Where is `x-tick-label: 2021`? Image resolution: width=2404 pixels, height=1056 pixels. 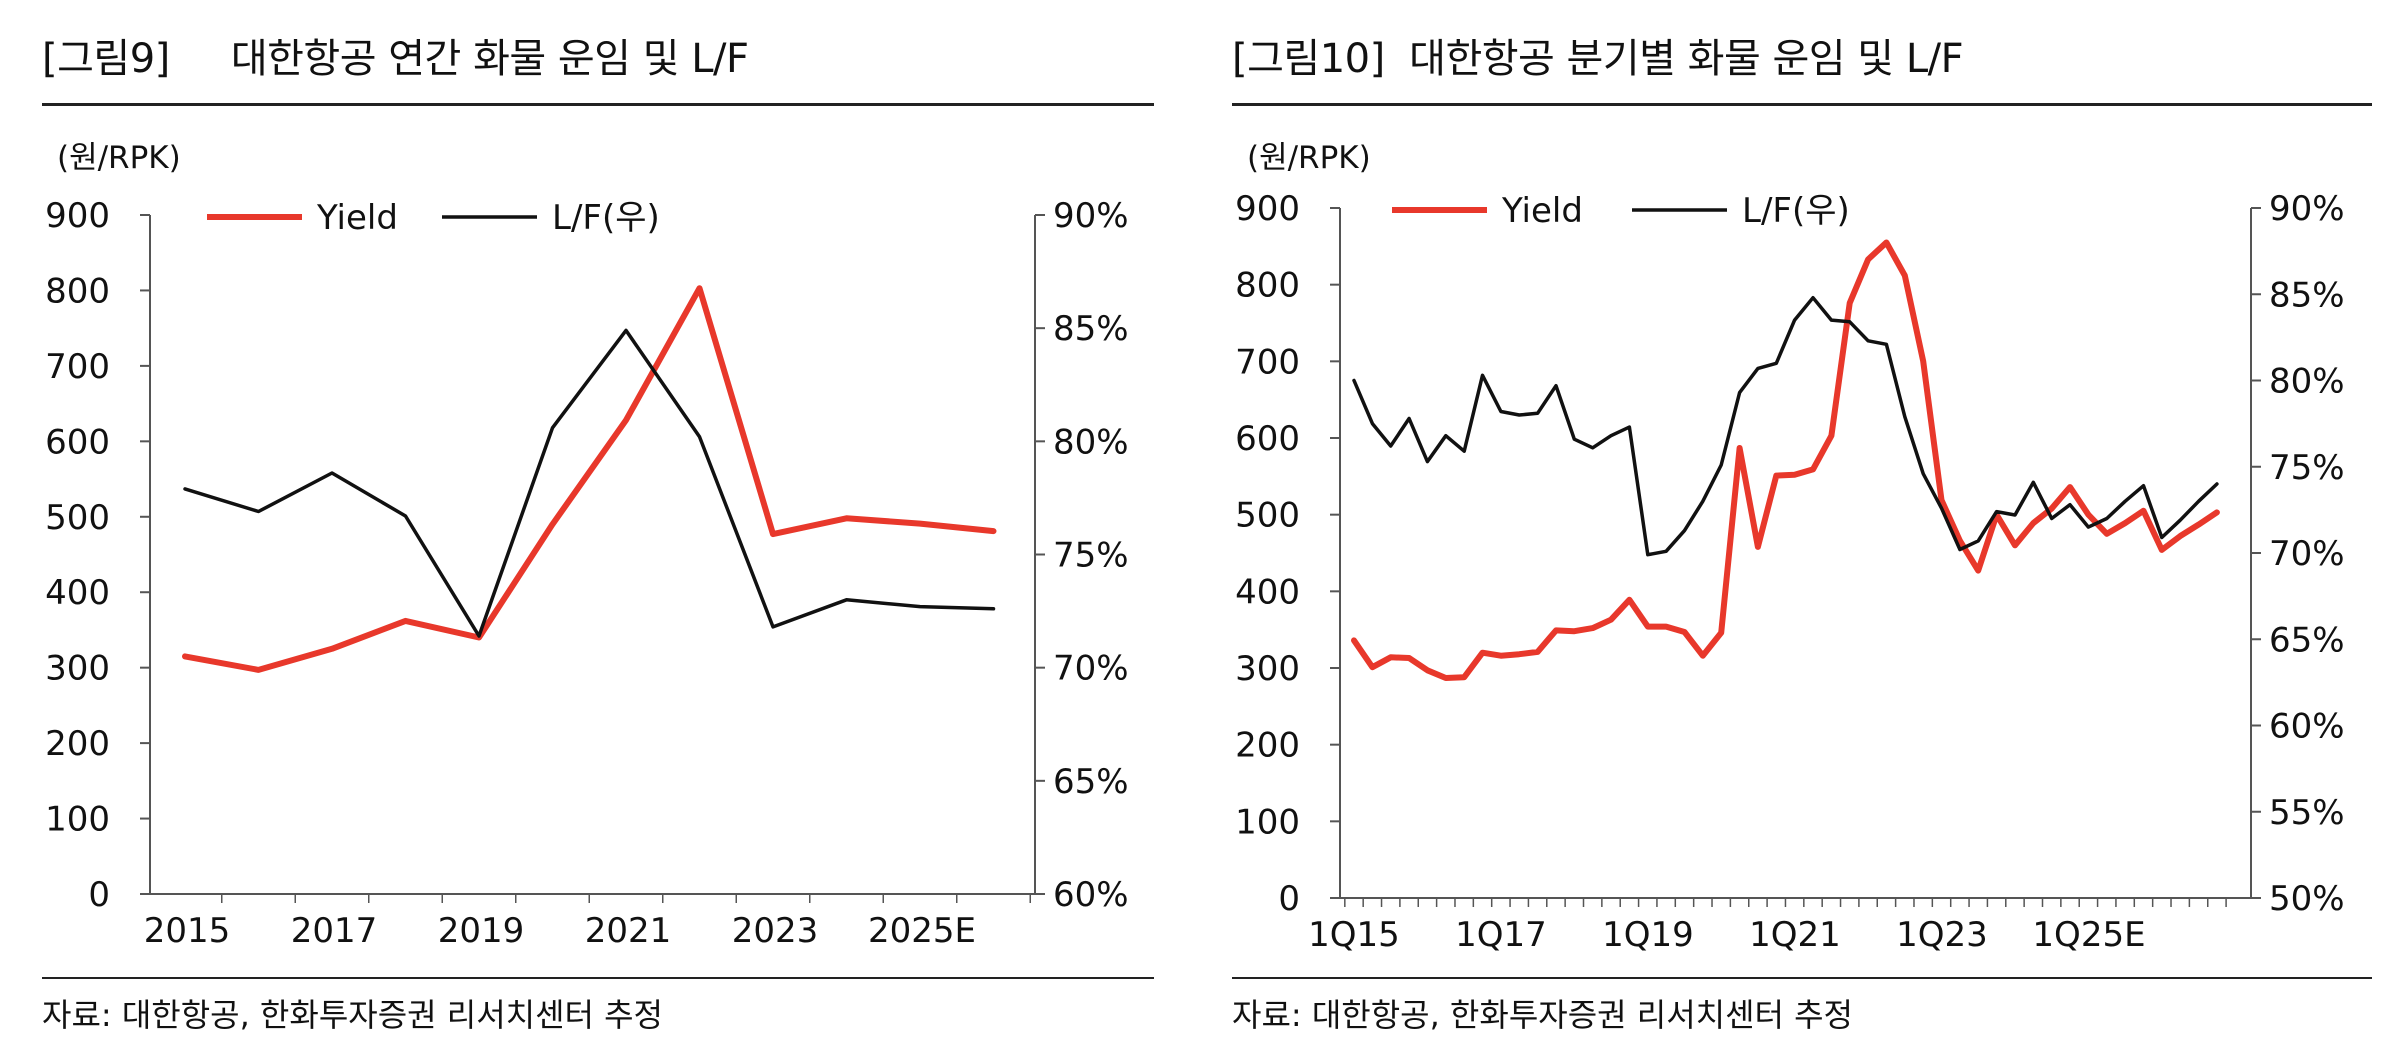 x-tick-label: 2021 is located at coordinates (628, 931).